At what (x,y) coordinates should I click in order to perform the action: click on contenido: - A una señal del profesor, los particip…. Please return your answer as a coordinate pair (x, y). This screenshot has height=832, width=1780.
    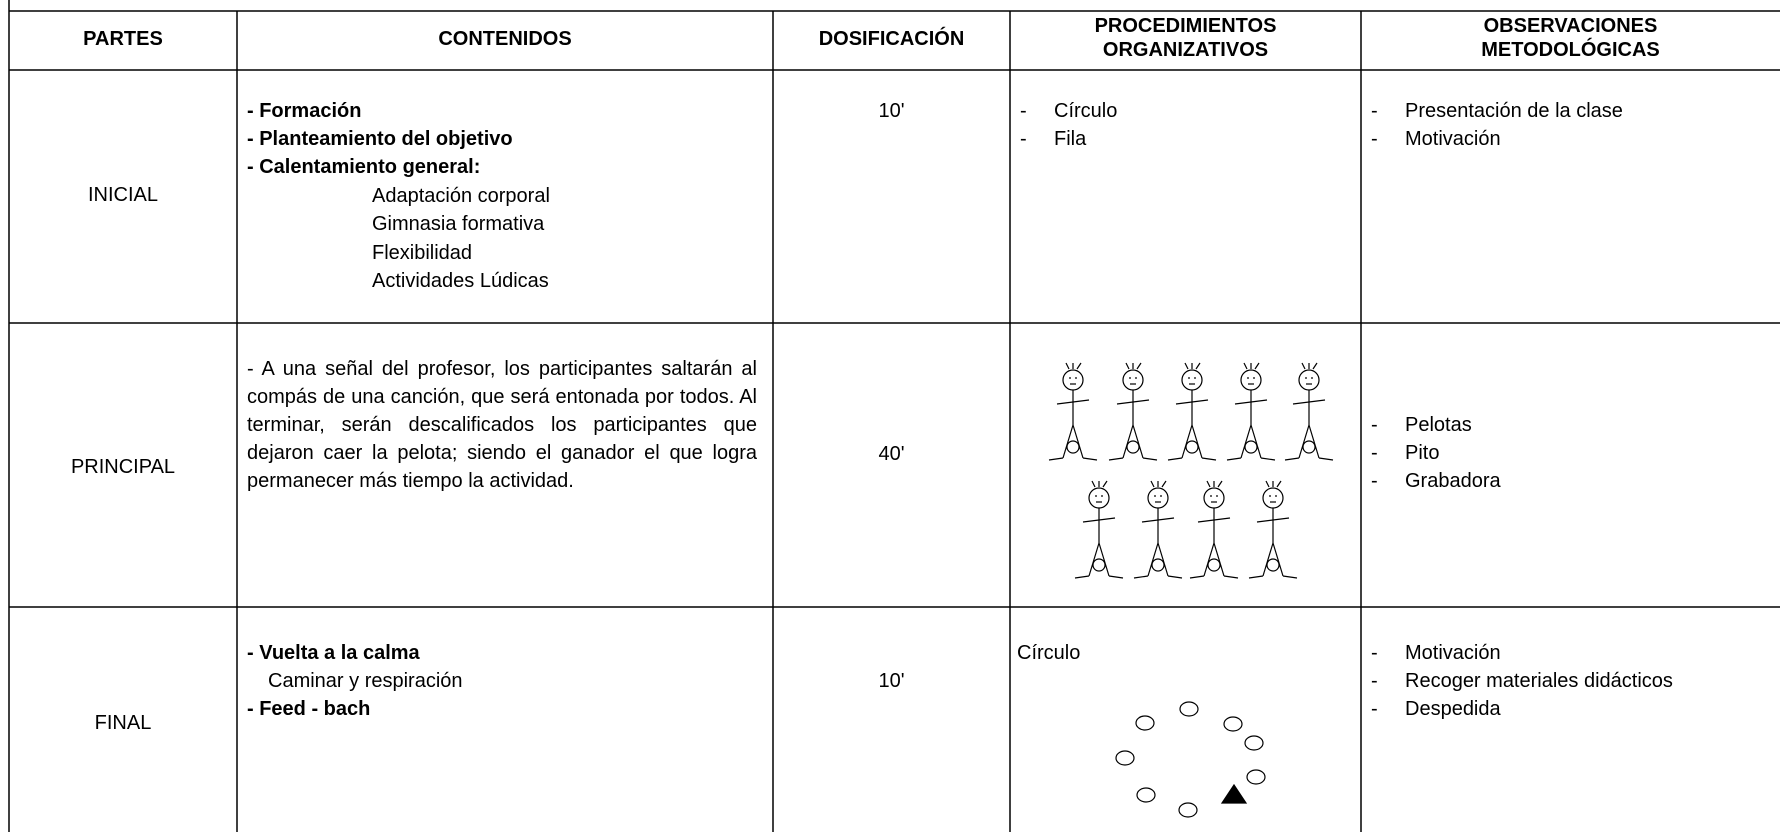
    Looking at the image, I should click on (502, 425).